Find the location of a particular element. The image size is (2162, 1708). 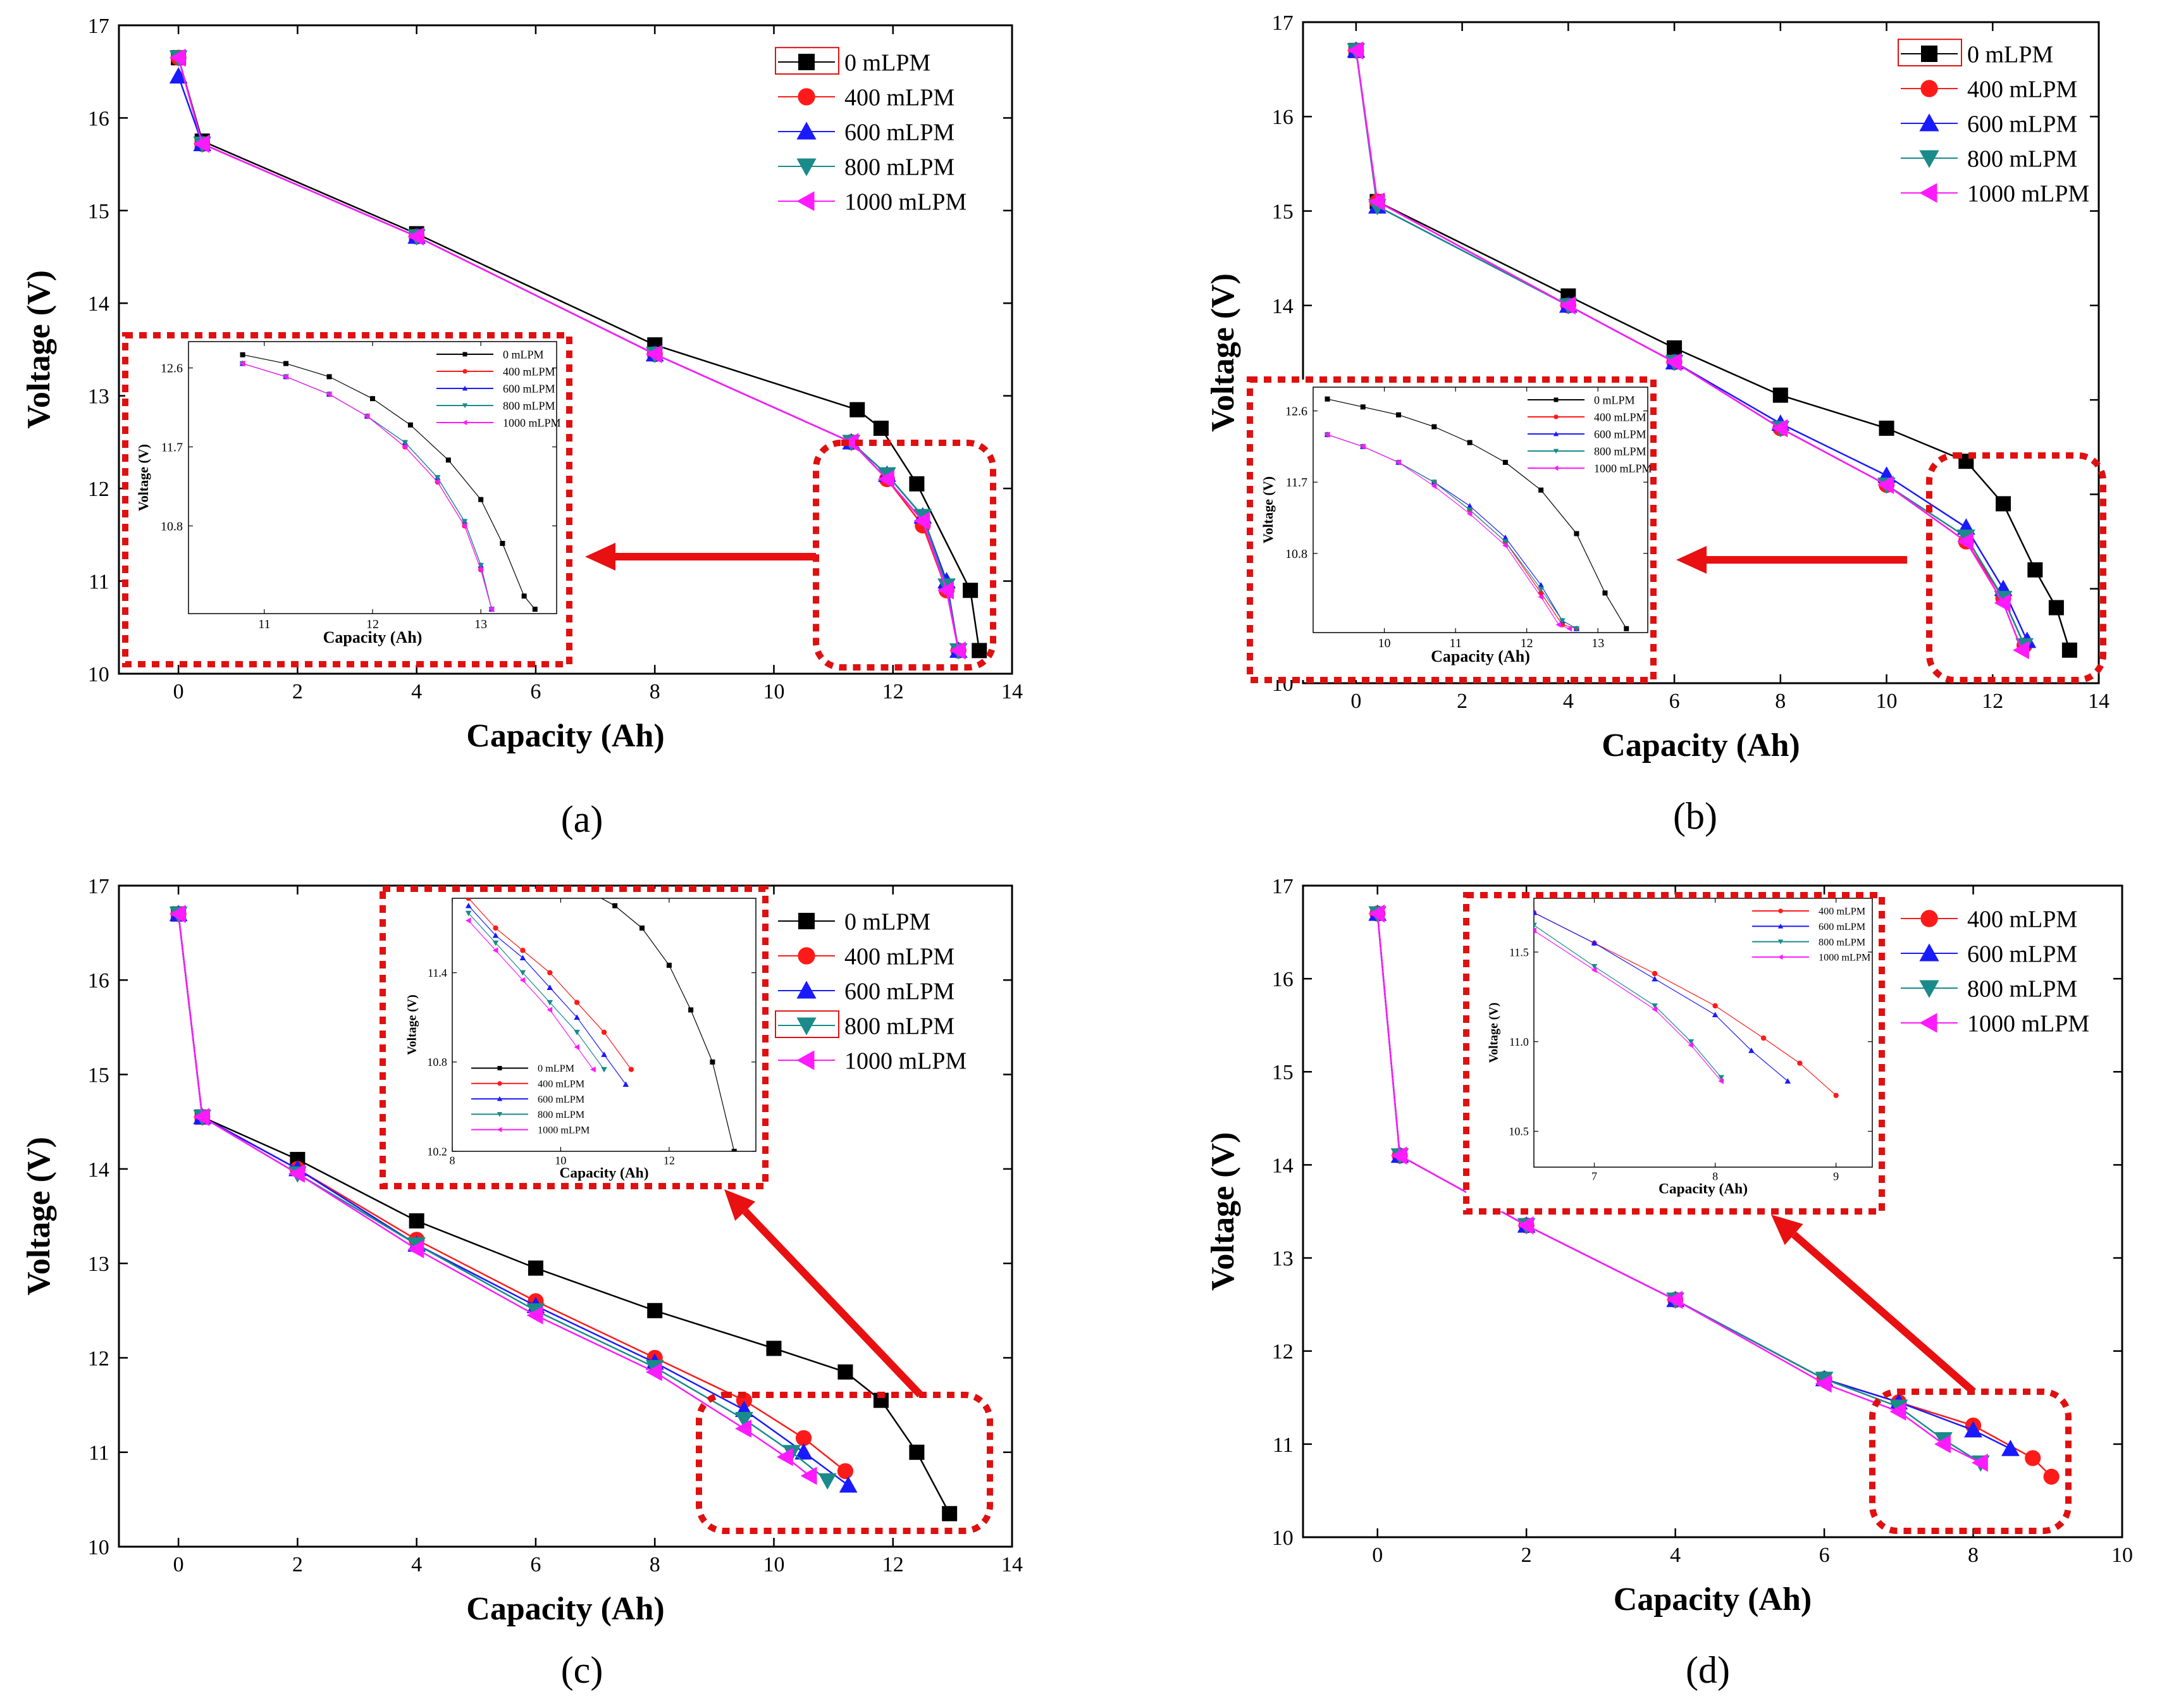

panel-a-legend-400-mlpm-label: 400 mLPM is located at coordinates (899, 97).